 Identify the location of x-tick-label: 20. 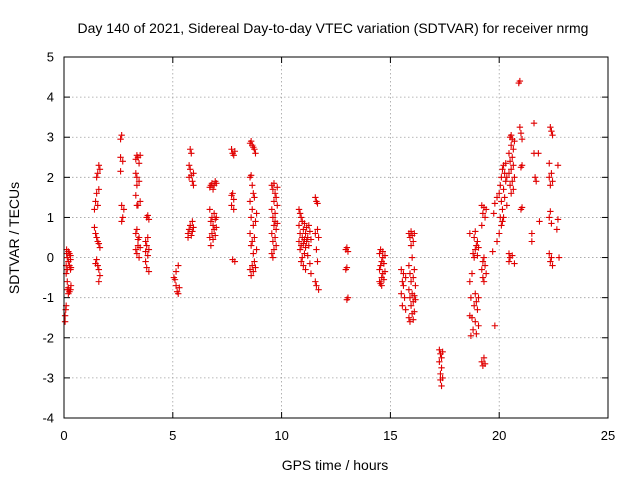
(499, 435).